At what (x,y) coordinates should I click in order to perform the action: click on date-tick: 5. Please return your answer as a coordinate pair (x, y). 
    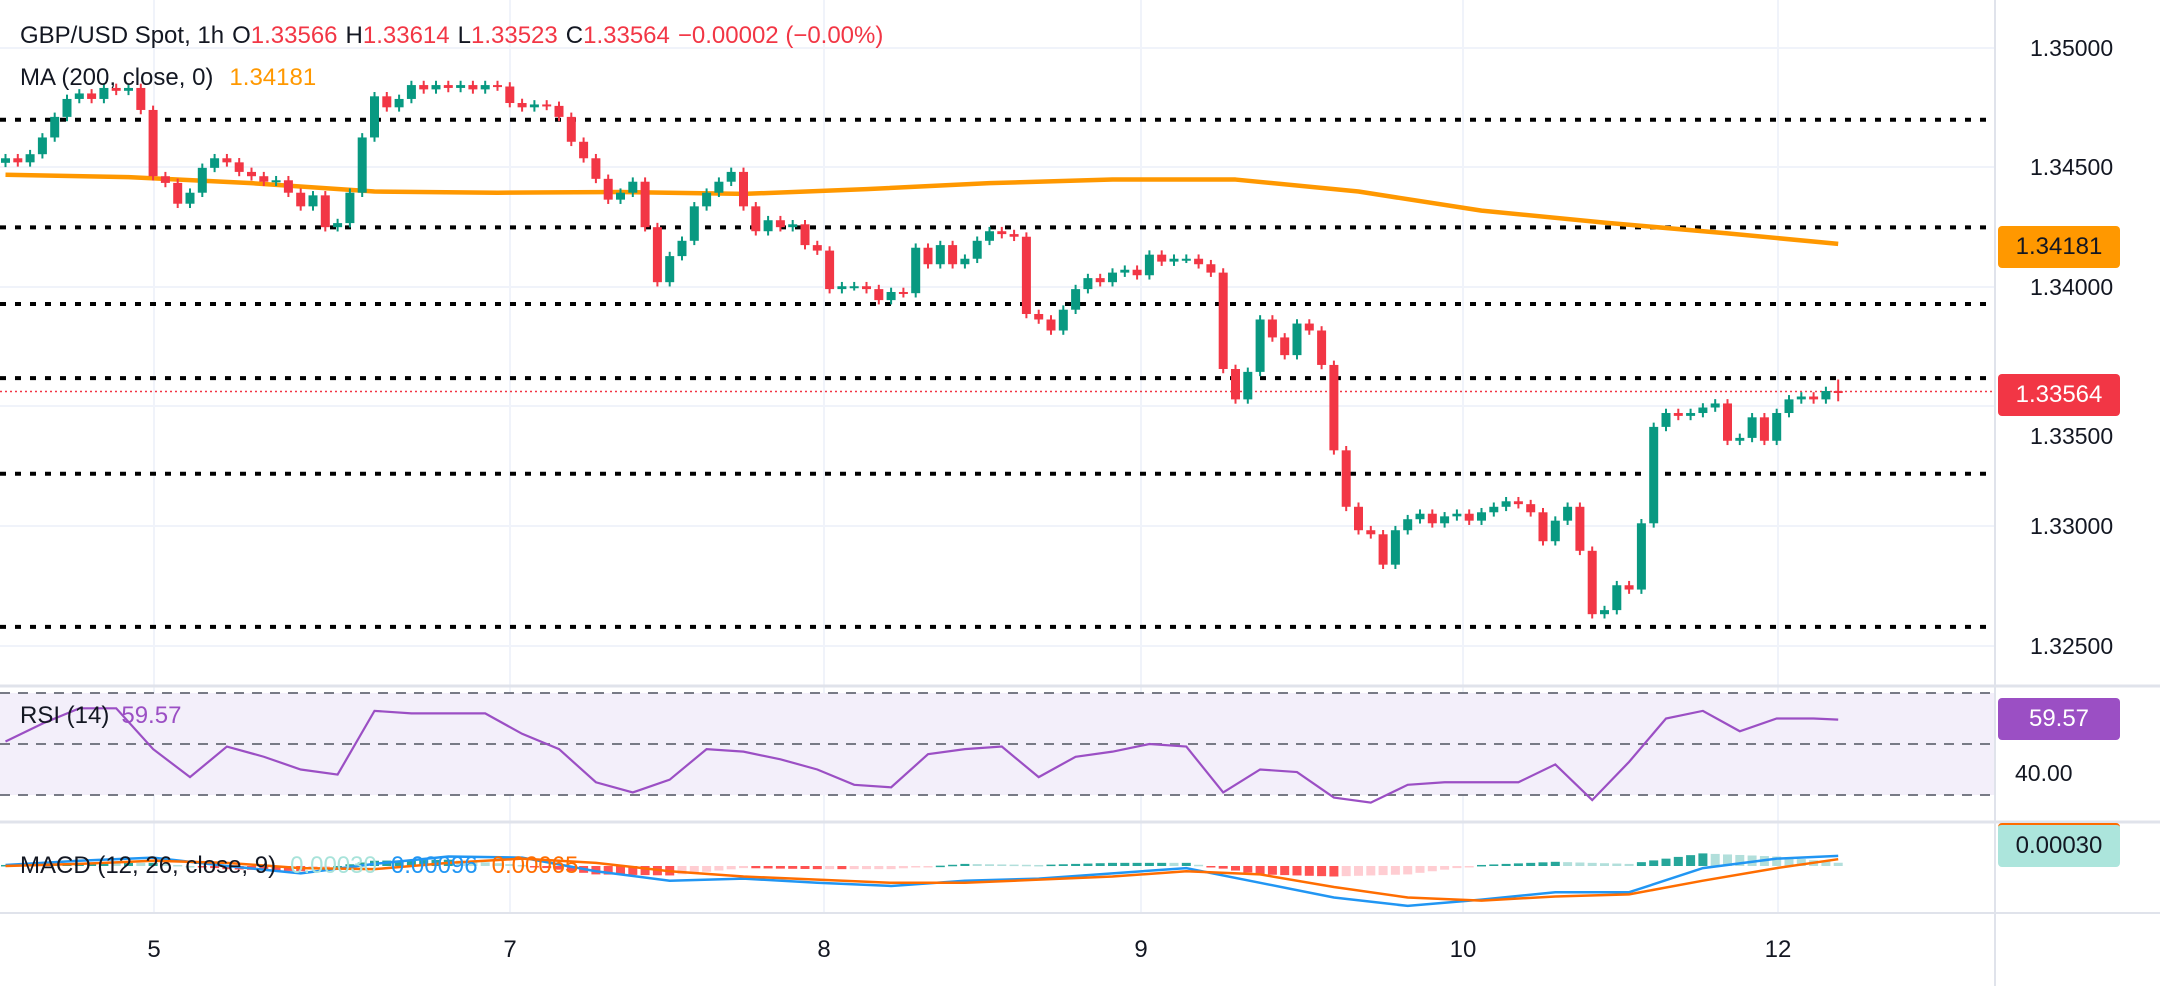
    Looking at the image, I should click on (154, 949).